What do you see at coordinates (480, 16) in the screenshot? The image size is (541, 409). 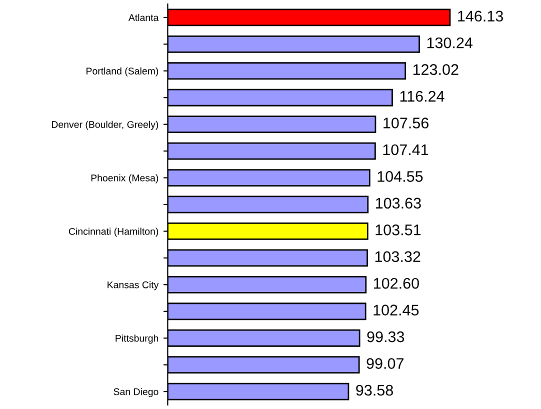 I see `data-label: 146.13` at bounding box center [480, 16].